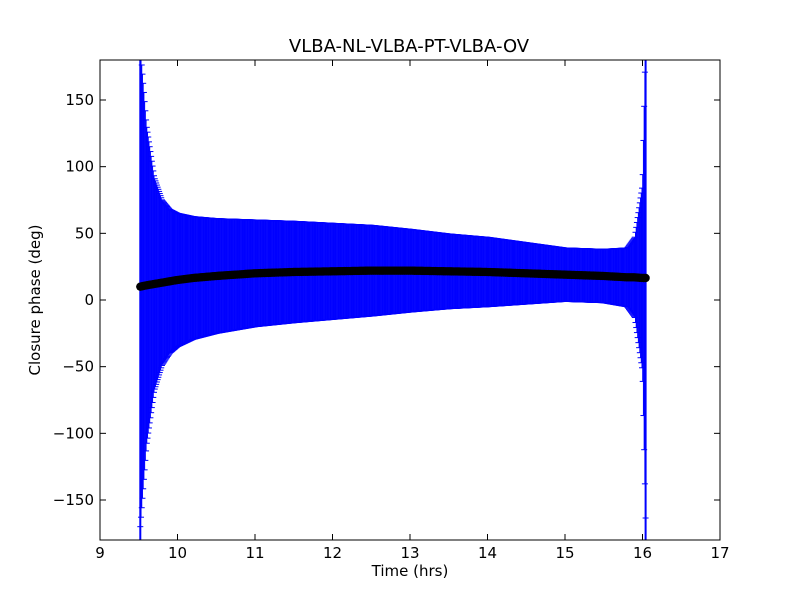 Image resolution: width=800 pixels, height=600 pixels. What do you see at coordinates (719, 553) in the screenshot?
I see `x-tick-label: 17` at bounding box center [719, 553].